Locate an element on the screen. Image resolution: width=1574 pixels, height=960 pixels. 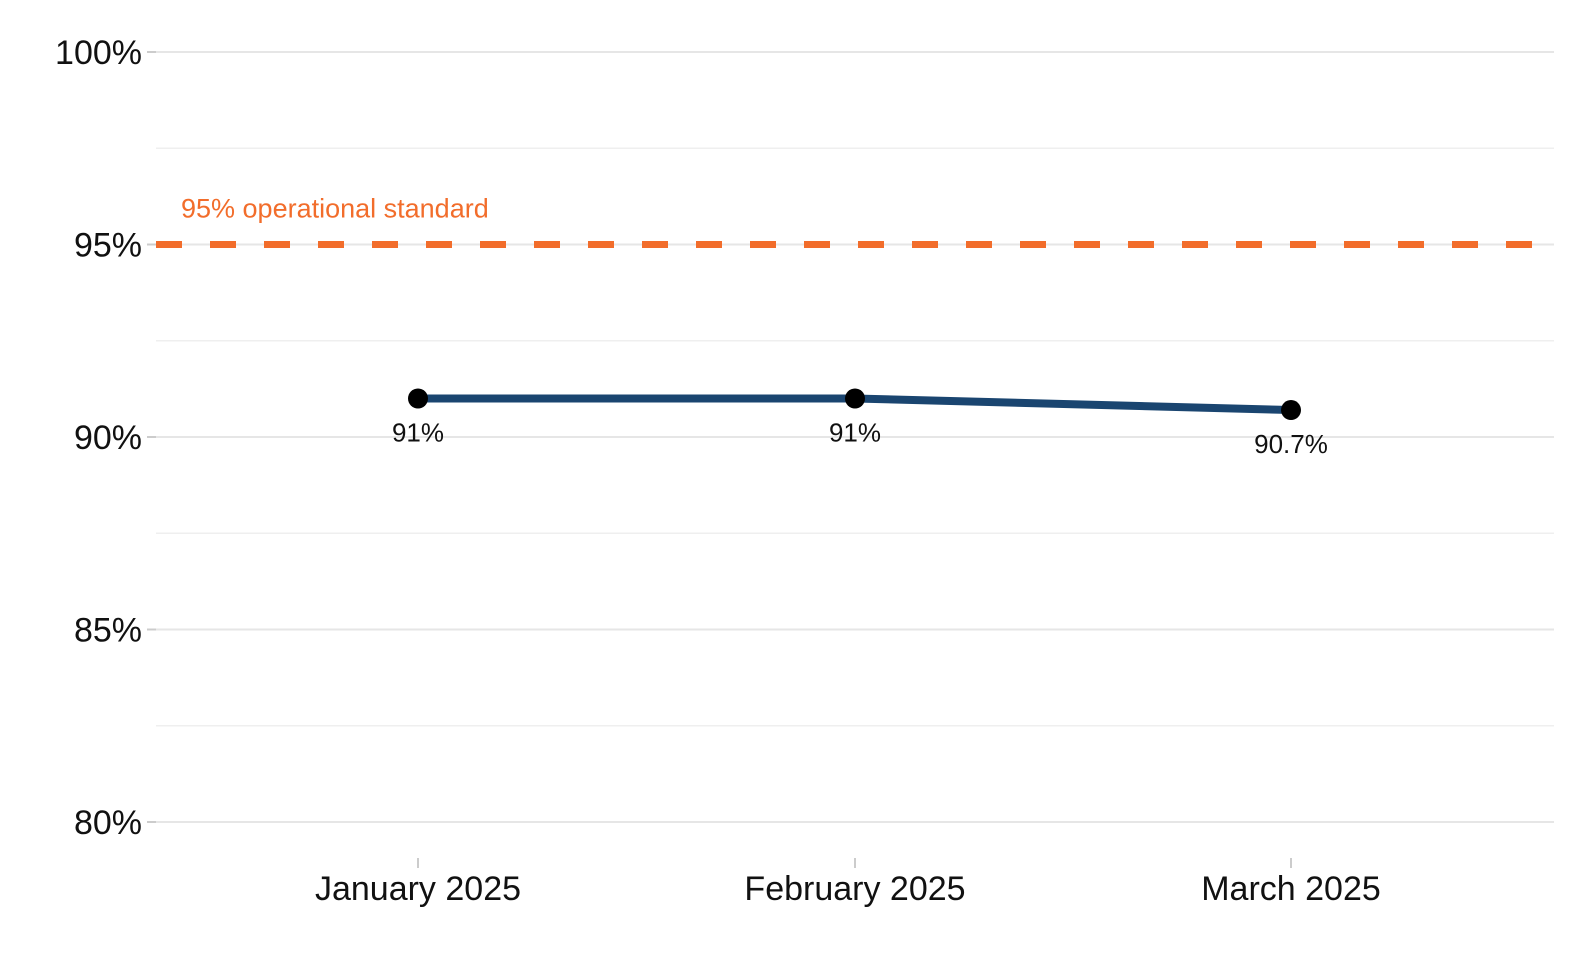
y-tick-label: 90% is located at coordinates (108, 438).